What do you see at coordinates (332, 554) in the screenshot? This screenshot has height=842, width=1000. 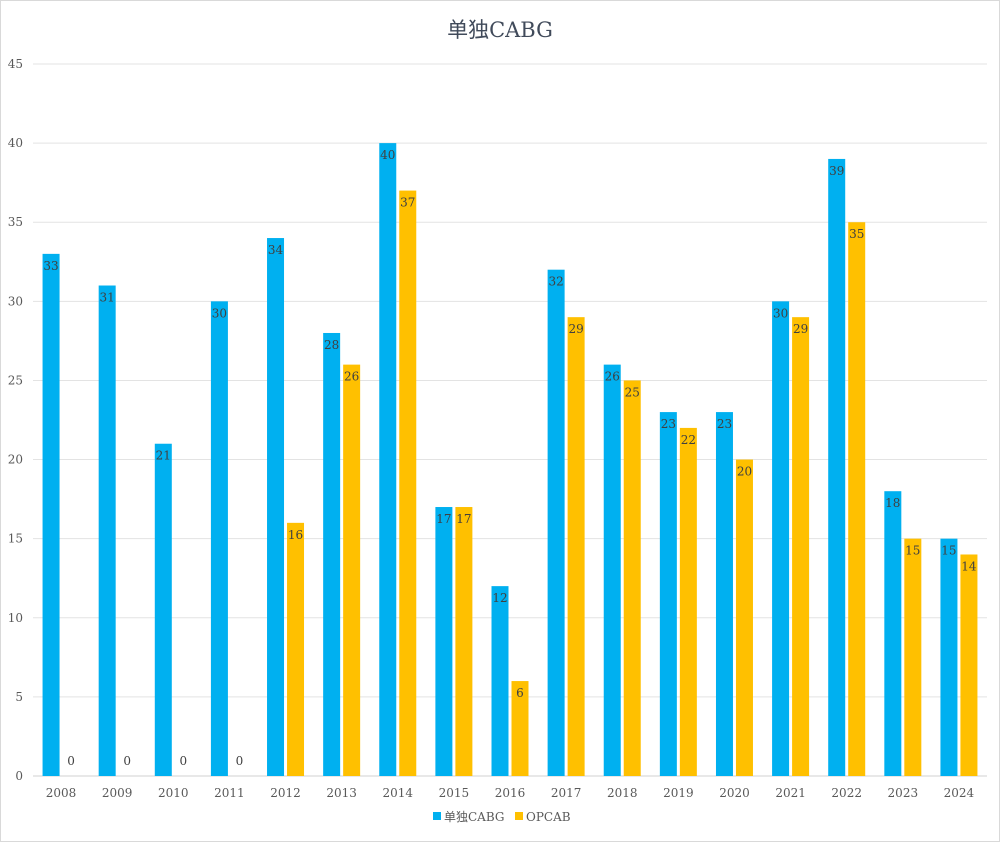 I see `bar-cabg-2013` at bounding box center [332, 554].